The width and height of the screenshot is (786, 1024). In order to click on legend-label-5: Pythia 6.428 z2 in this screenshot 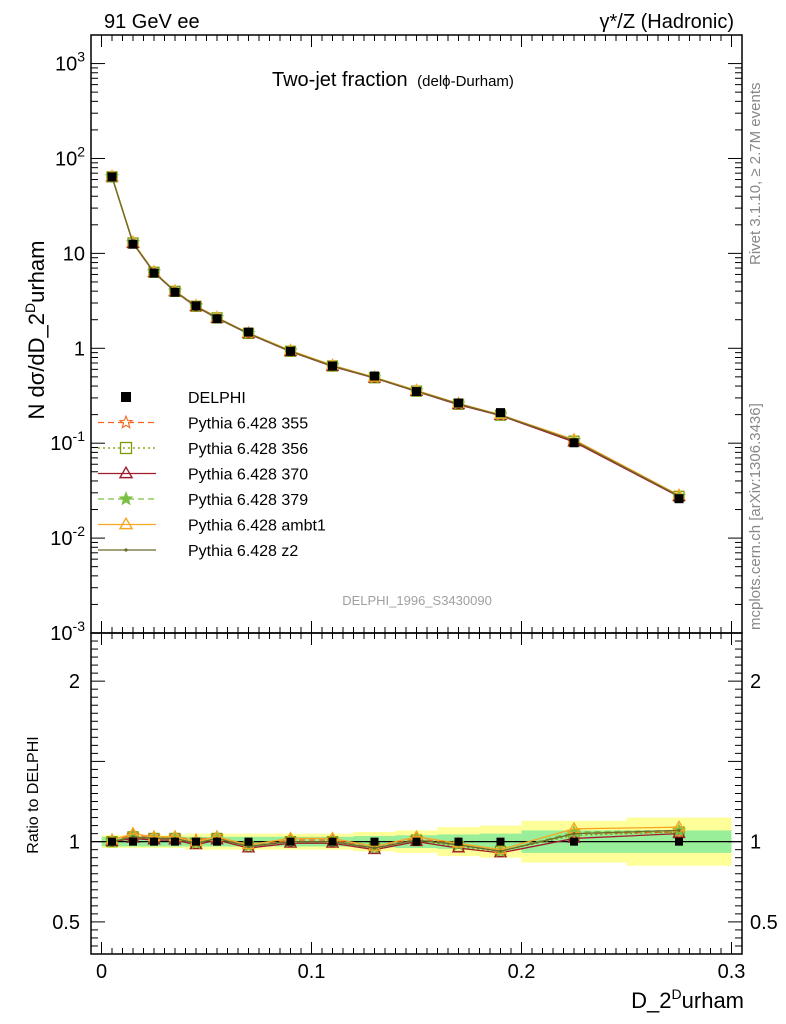, I will do `click(243, 551)`.